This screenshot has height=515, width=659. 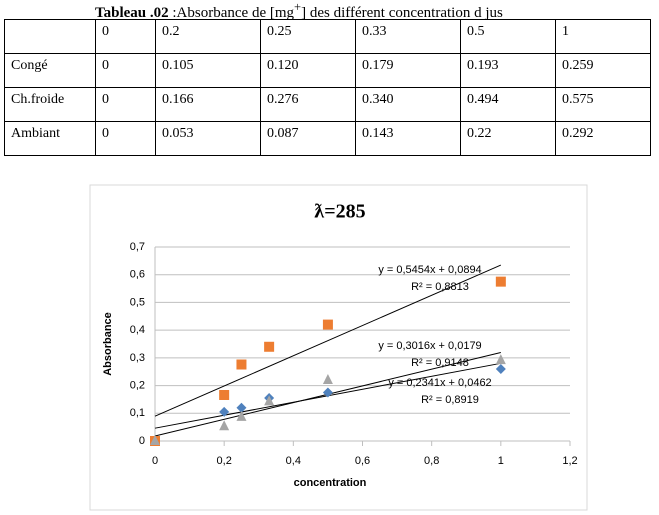 I want to click on y-tick-label: 0,5, so click(x=137, y=302).